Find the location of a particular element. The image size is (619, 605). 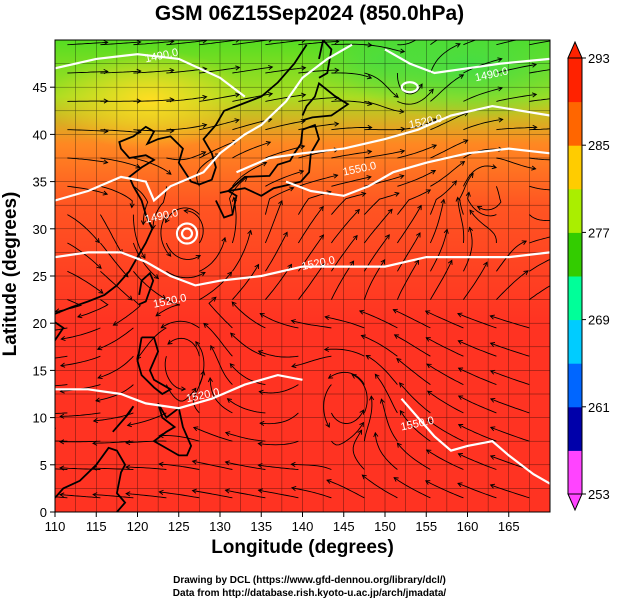

x-tick-label: 140 is located at coordinates (303, 526).